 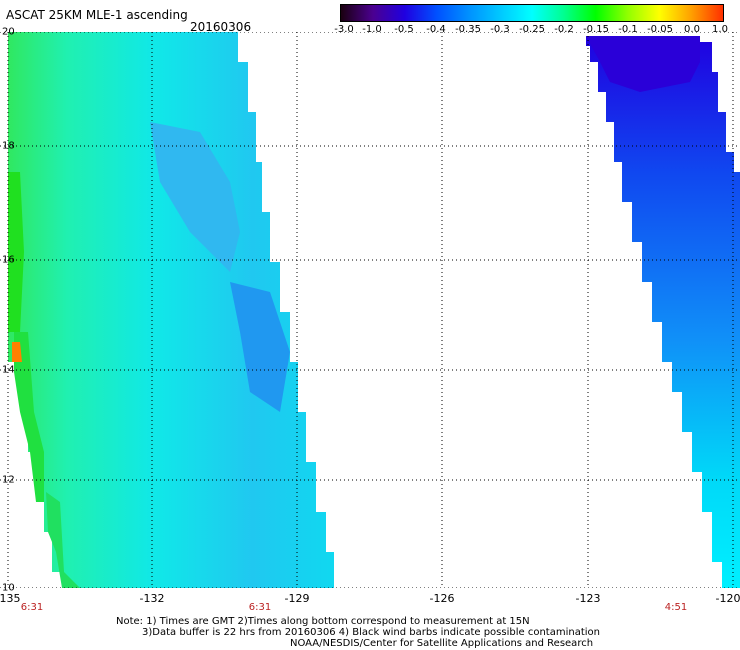 I want to click on x-axis-tick-label: -129, so click(x=297, y=598).